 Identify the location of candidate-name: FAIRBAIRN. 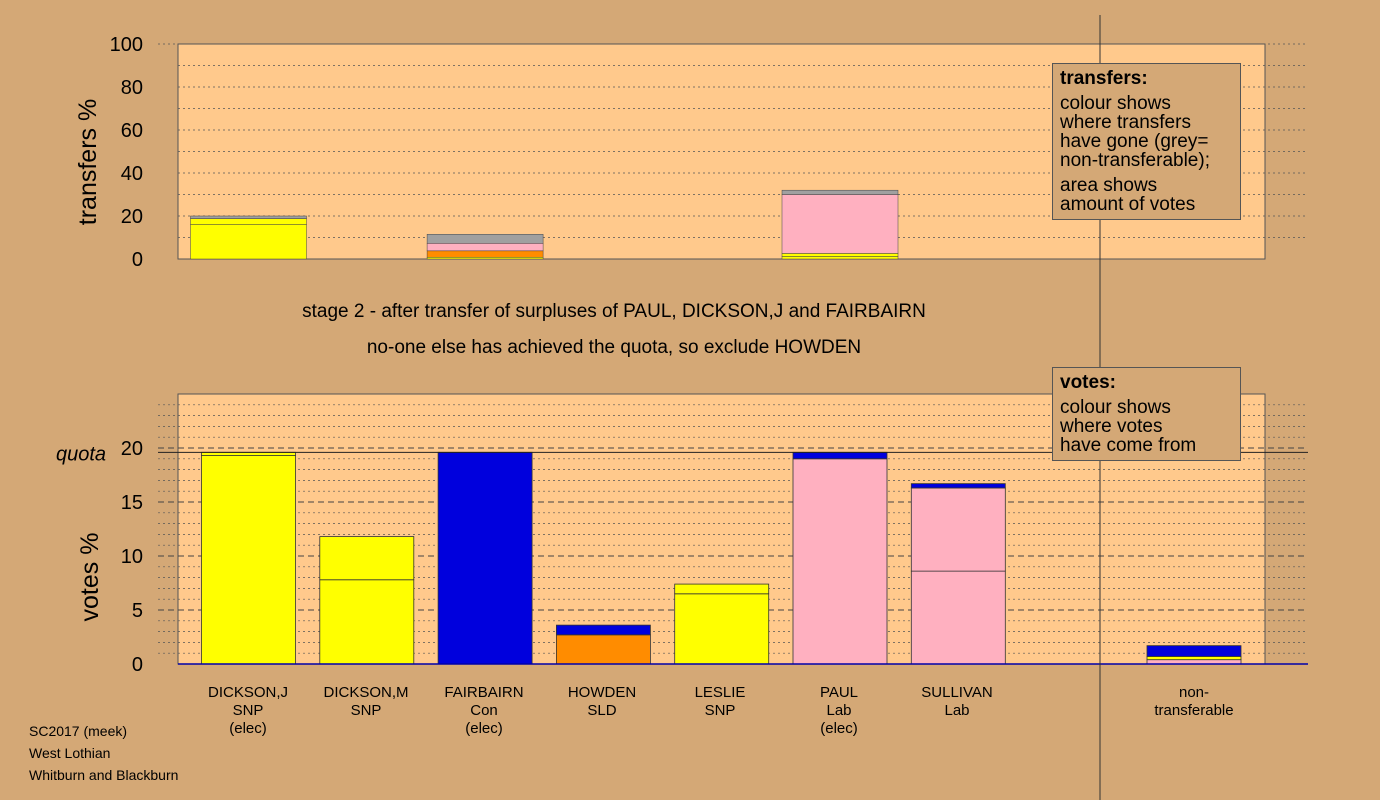
(484, 692).